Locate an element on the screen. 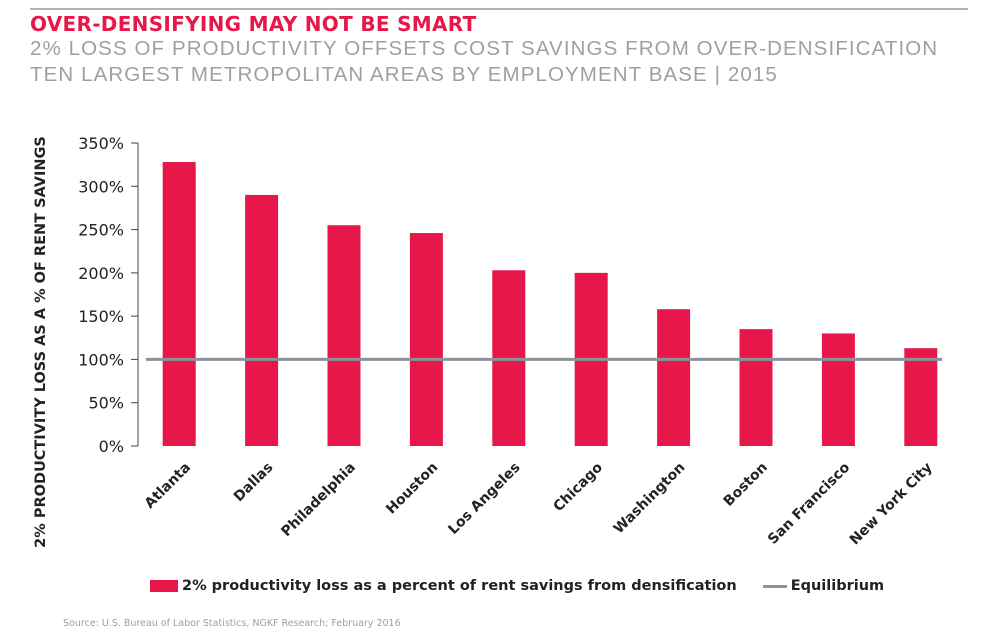 This screenshot has width=981, height=640. x-tick-label: Washington is located at coordinates (650, 499).